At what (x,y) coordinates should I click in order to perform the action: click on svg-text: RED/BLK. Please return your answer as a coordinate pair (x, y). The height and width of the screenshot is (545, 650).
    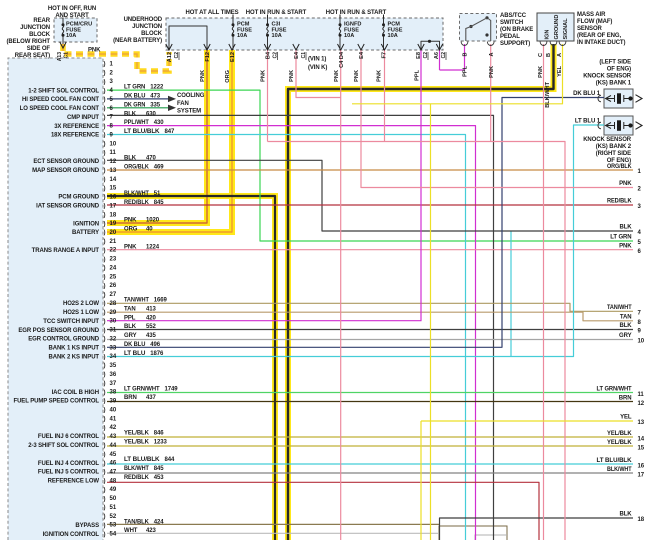
    Looking at the image, I should click on (137, 203).